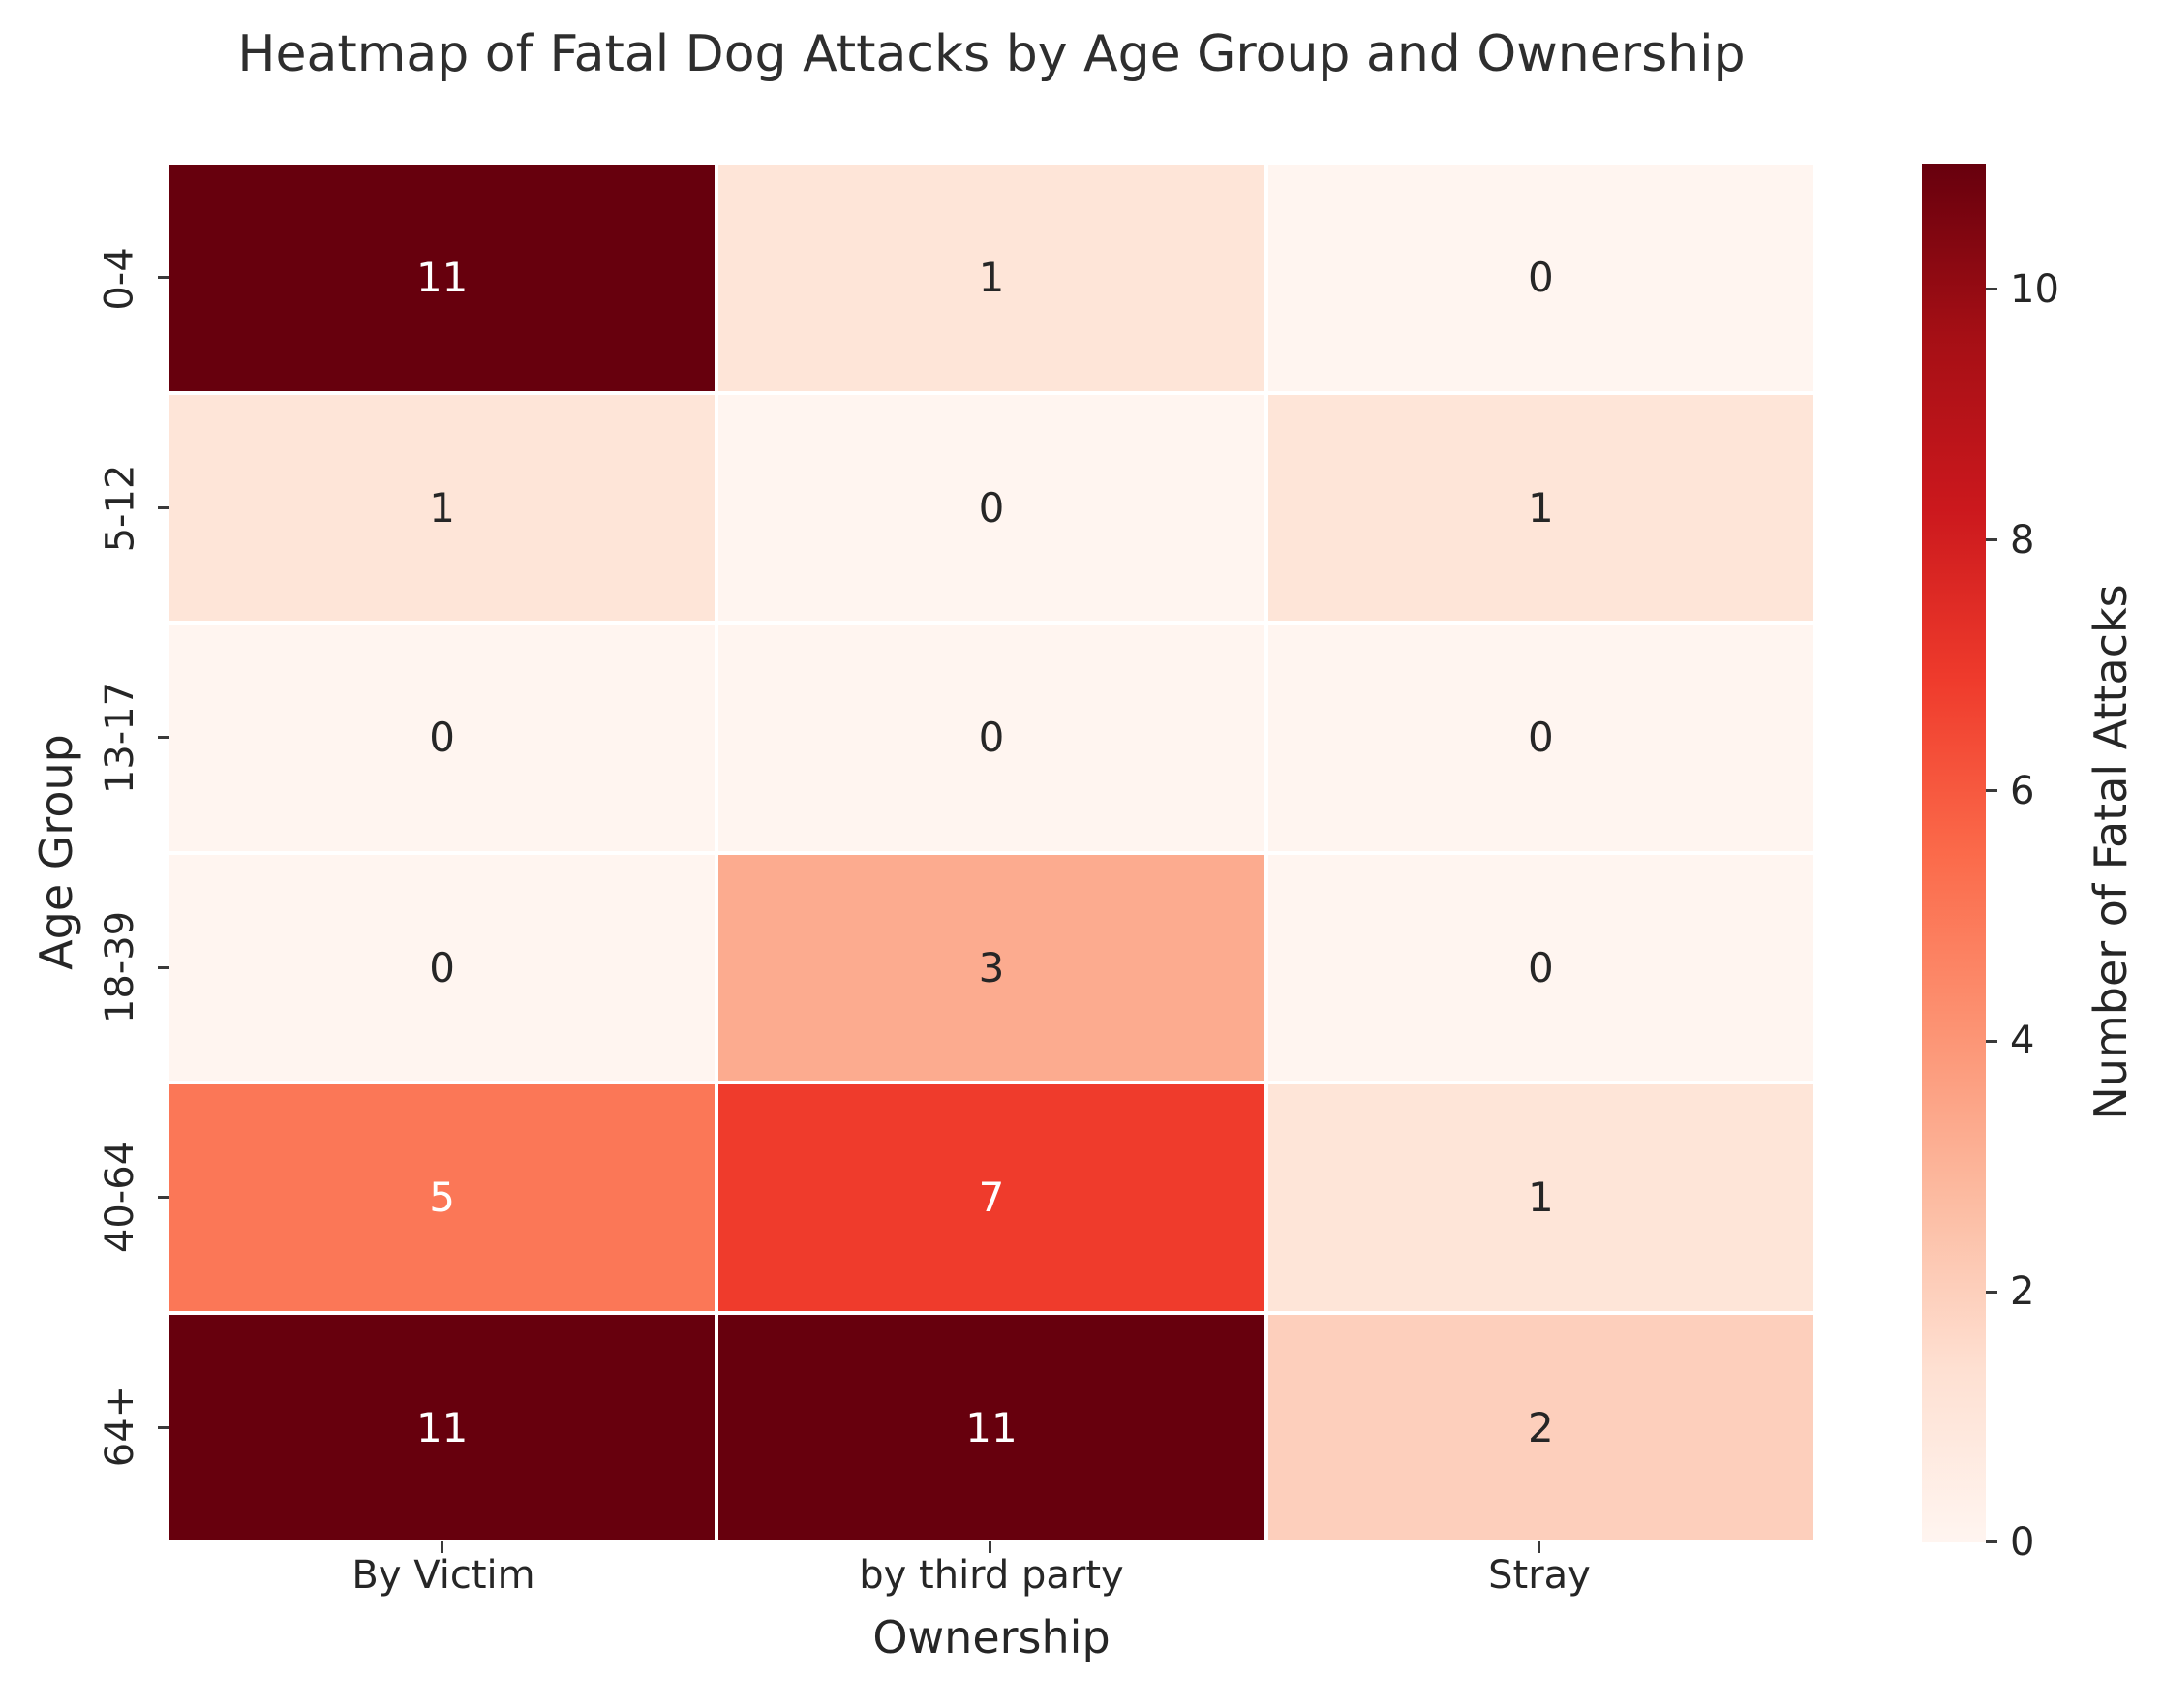 This screenshot has width=2162, height=1708. I want to click on heatmap-cell: 7, so click(991, 1197).